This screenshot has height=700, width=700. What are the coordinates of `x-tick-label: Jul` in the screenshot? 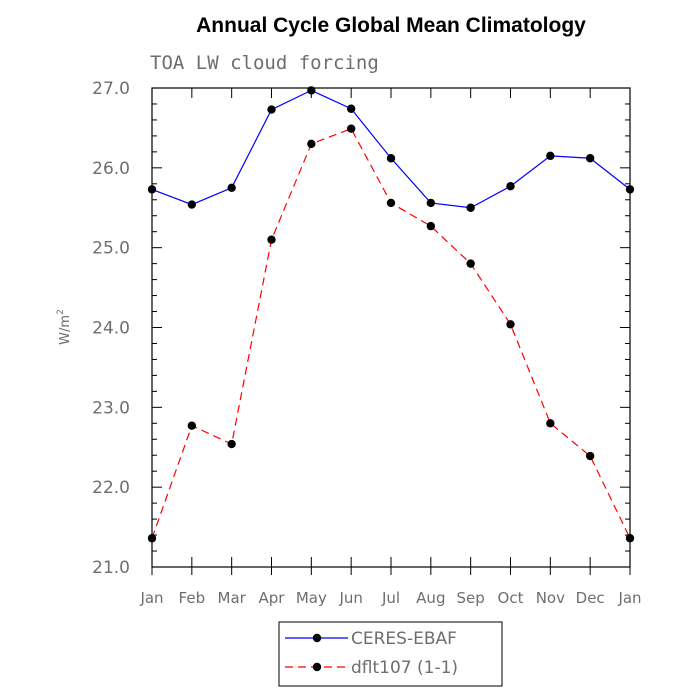 It's located at (390, 598).